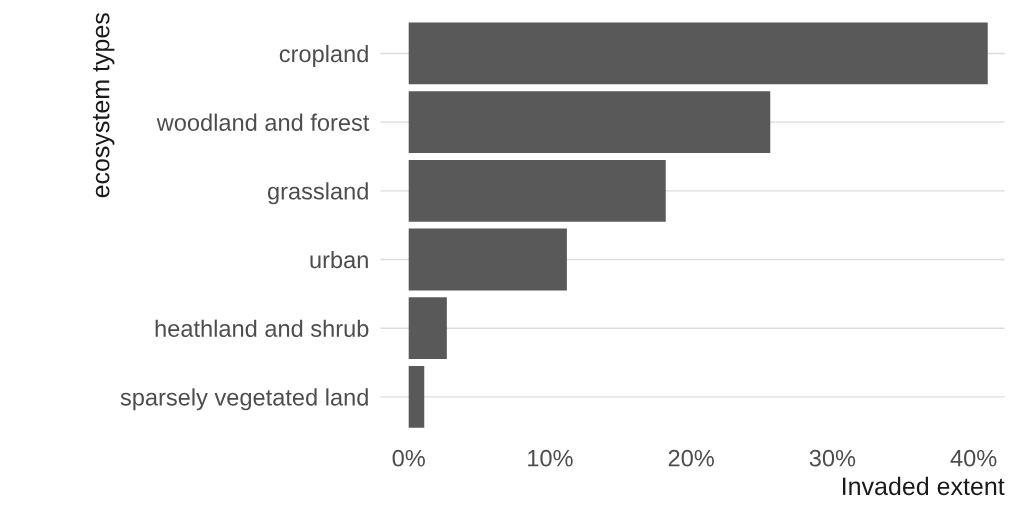 The width and height of the screenshot is (1020, 510). What do you see at coordinates (339, 259) in the screenshot?
I see `y-tick-label: urban` at bounding box center [339, 259].